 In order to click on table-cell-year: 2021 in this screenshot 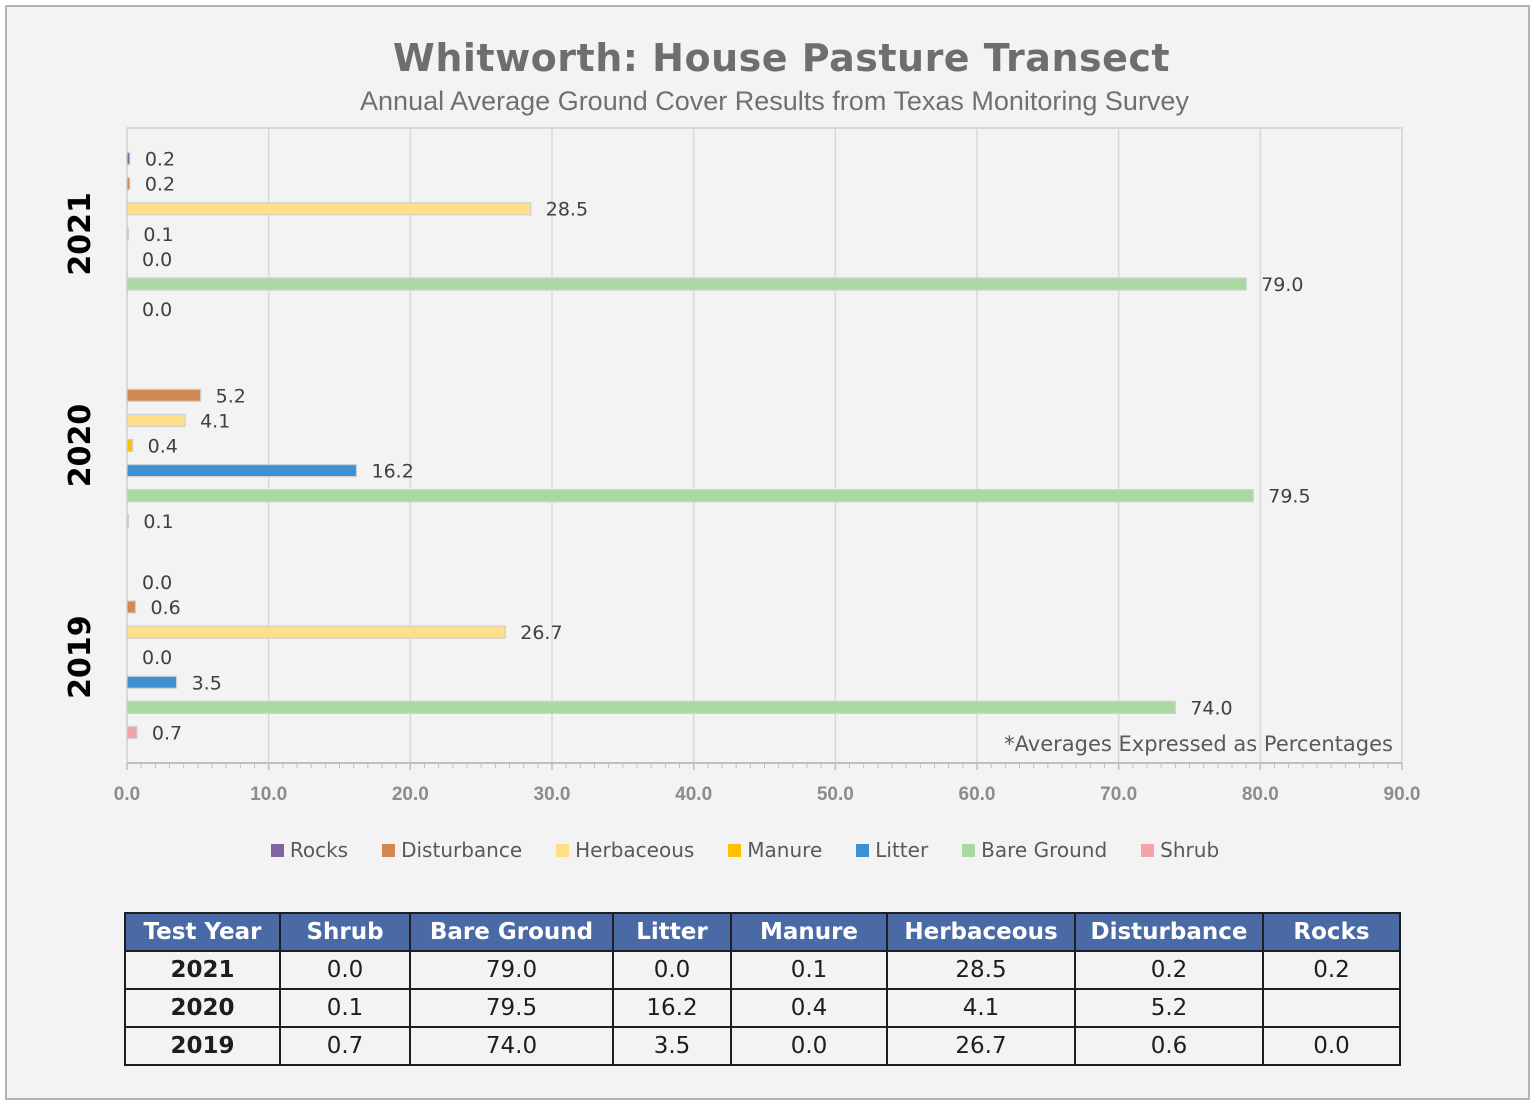, I will do `click(202, 970)`.